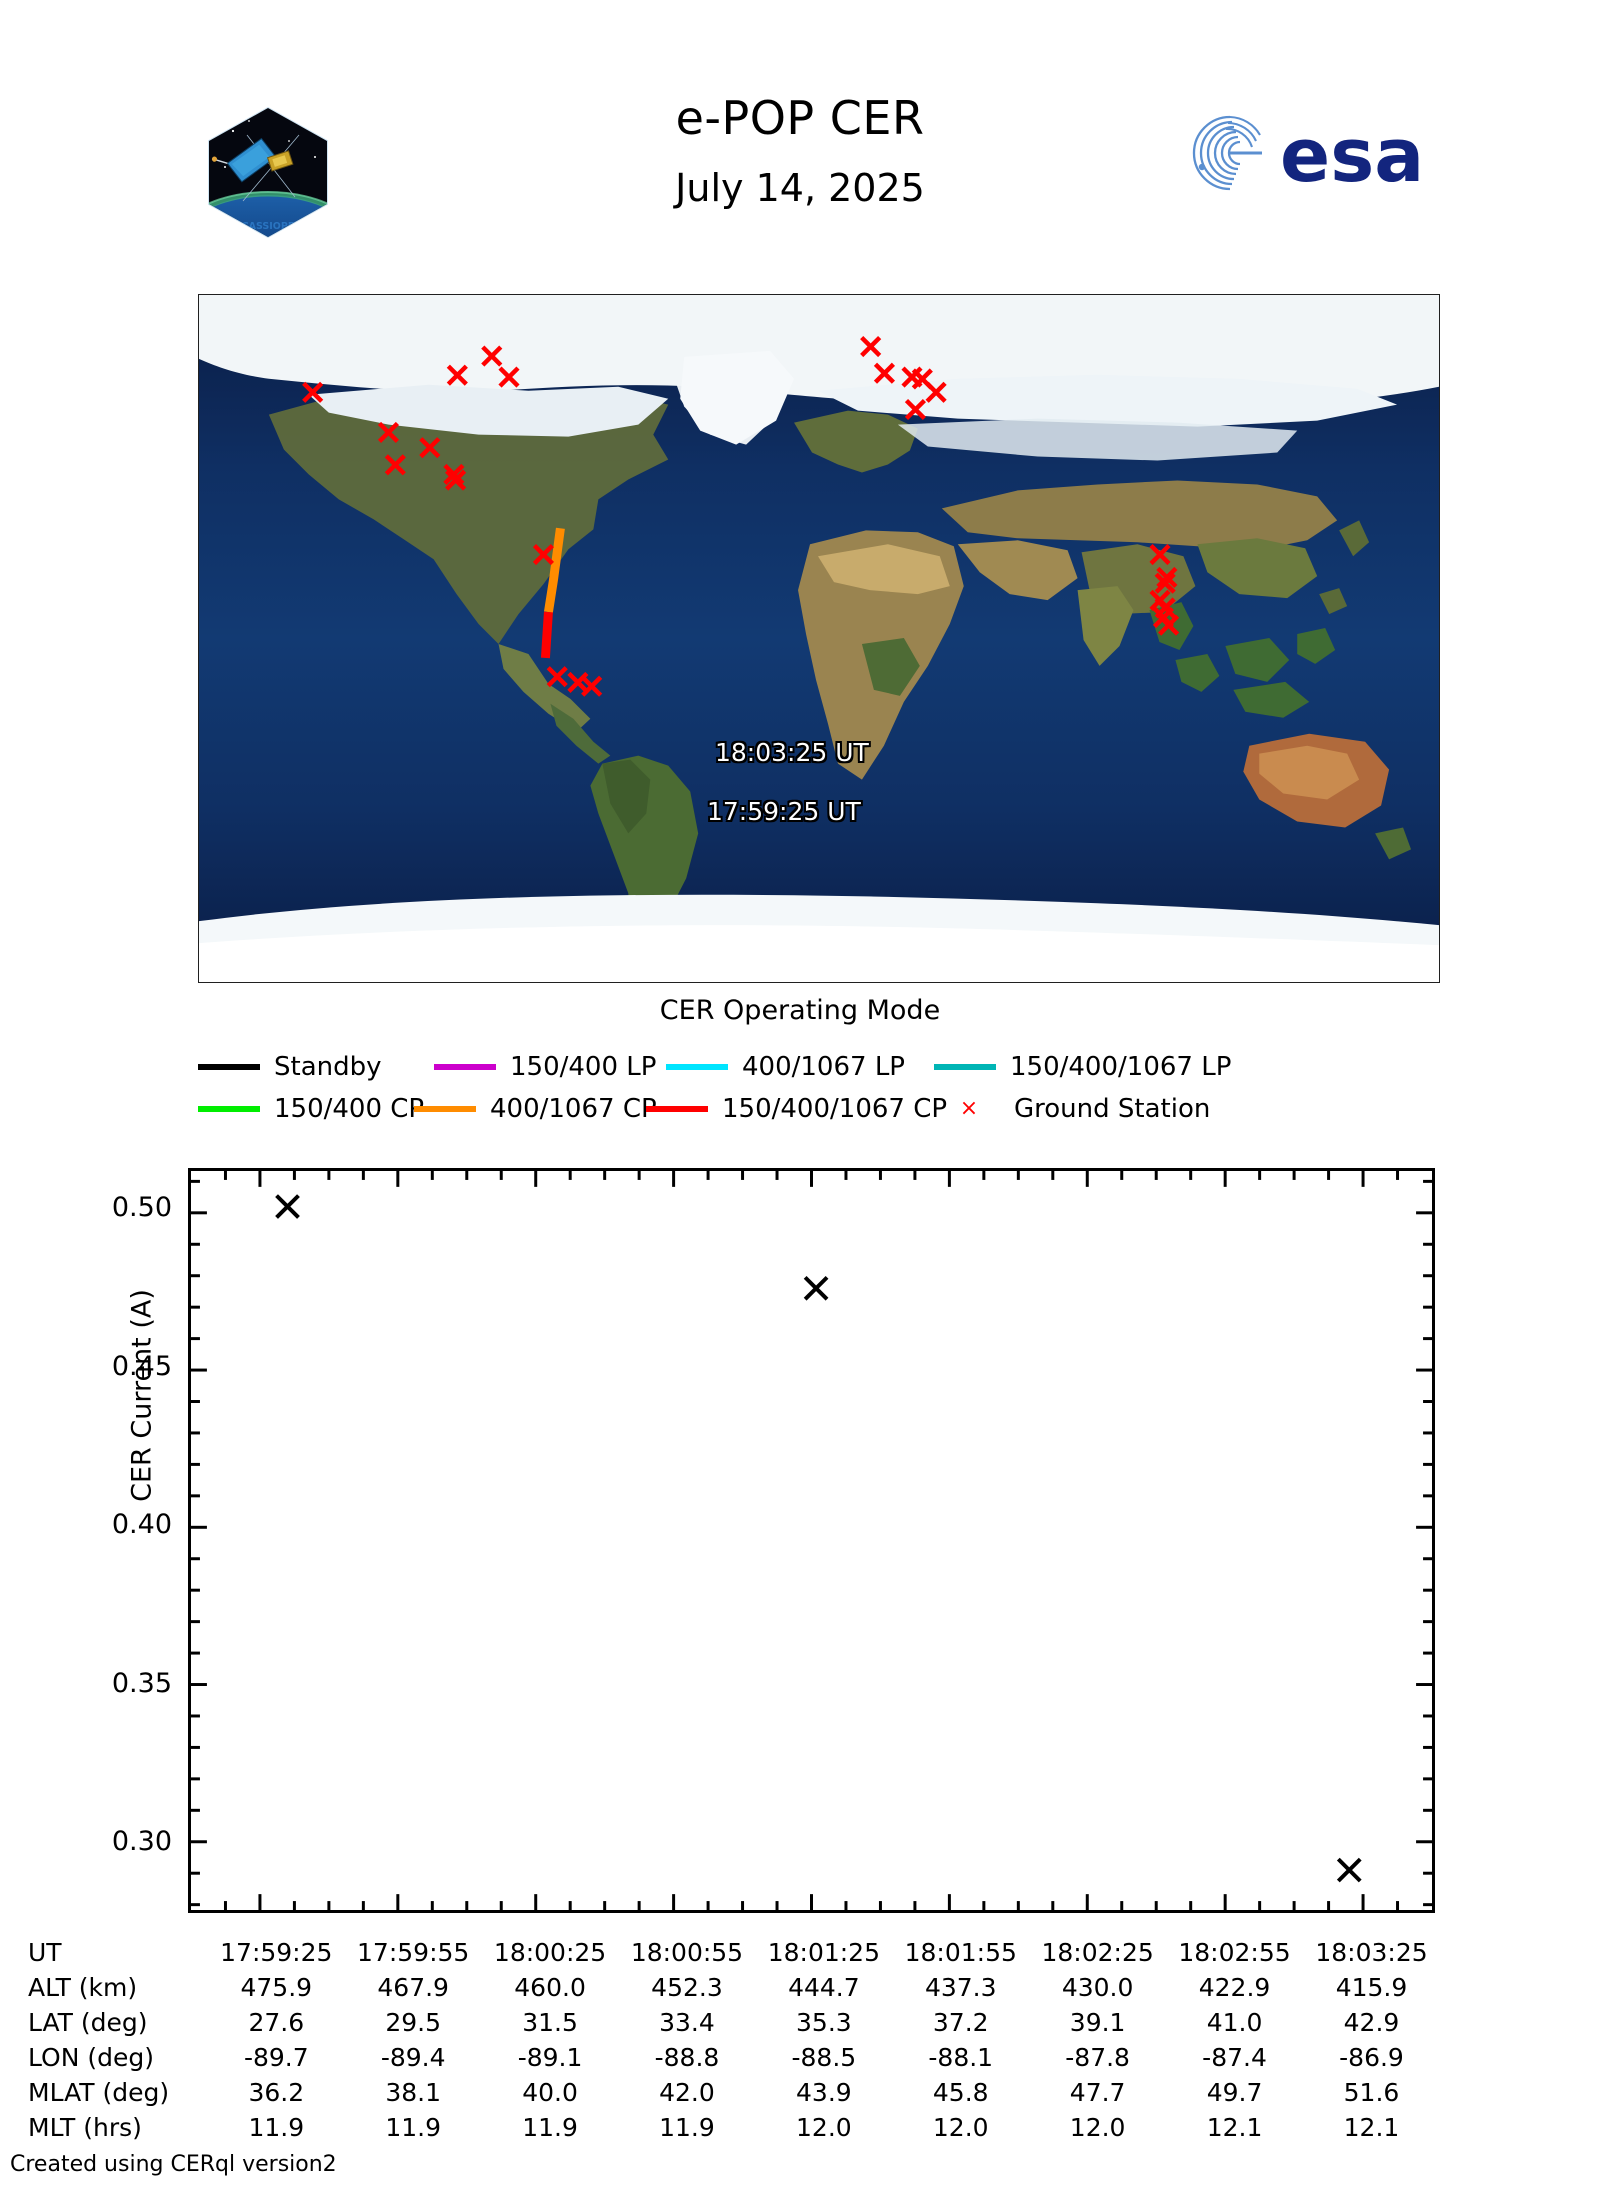 This screenshot has height=2200, width=1600. I want to click on table-cell: -89.1, so click(550, 2057).